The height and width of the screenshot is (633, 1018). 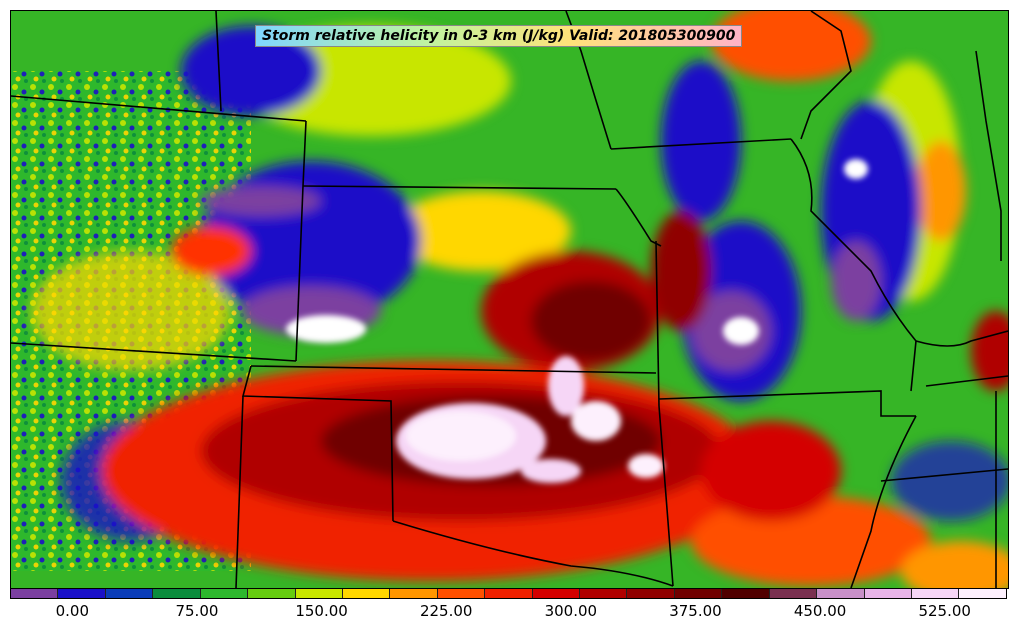 What do you see at coordinates (72, 611) in the screenshot?
I see `colorbar-tick-label: 0.00` at bounding box center [72, 611].